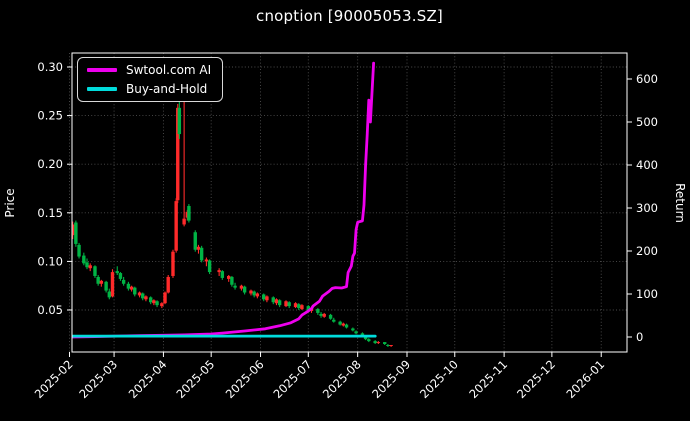 This screenshot has width=690, height=421. What do you see at coordinates (54, 379) in the screenshot?
I see `date-tick-label: 2025-02` at bounding box center [54, 379].